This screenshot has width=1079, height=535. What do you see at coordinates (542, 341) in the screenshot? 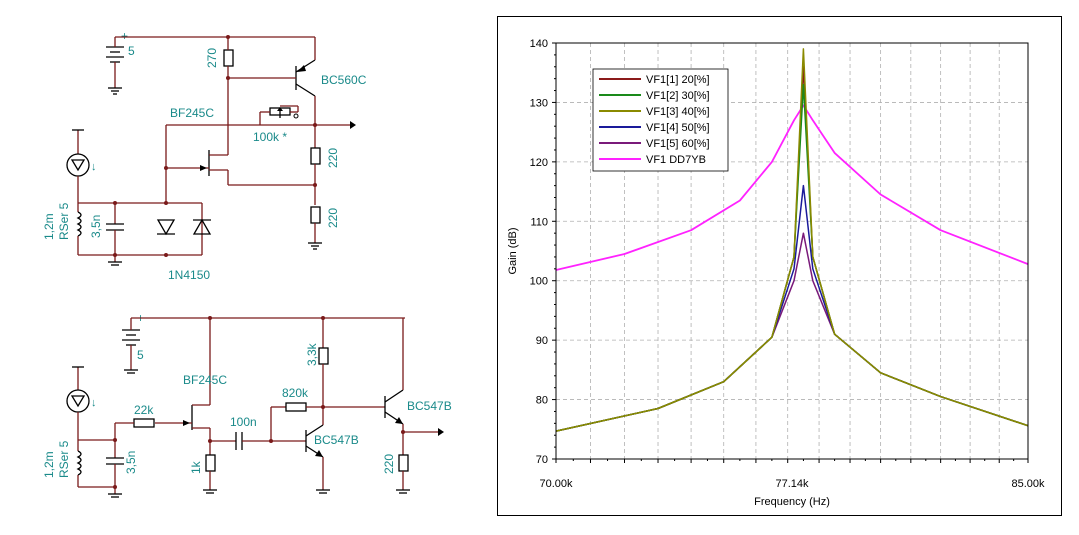
I see `y-tick-label: 90` at bounding box center [542, 341].